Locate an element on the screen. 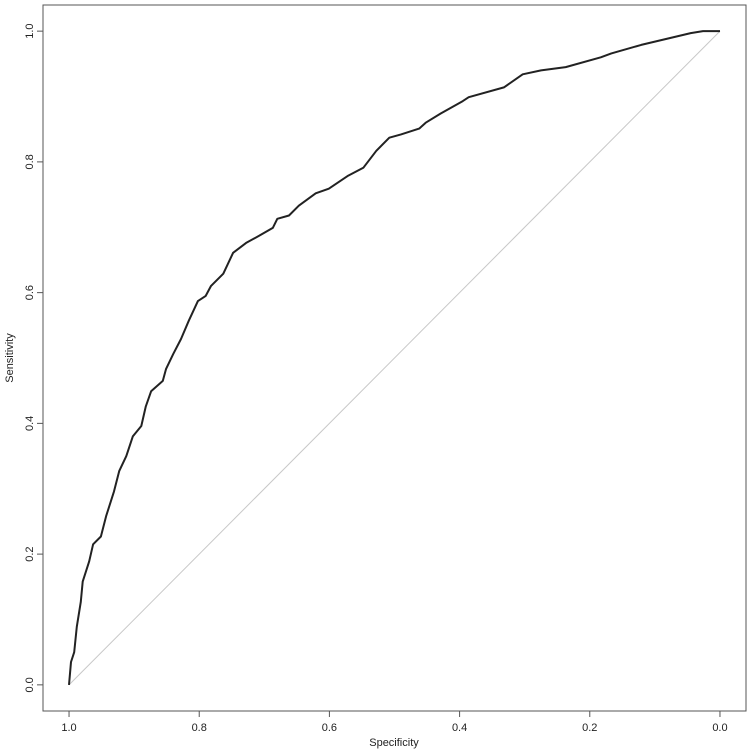 The height and width of the screenshot is (752, 750). x-tick-label: 0.4 is located at coordinates (459, 728).